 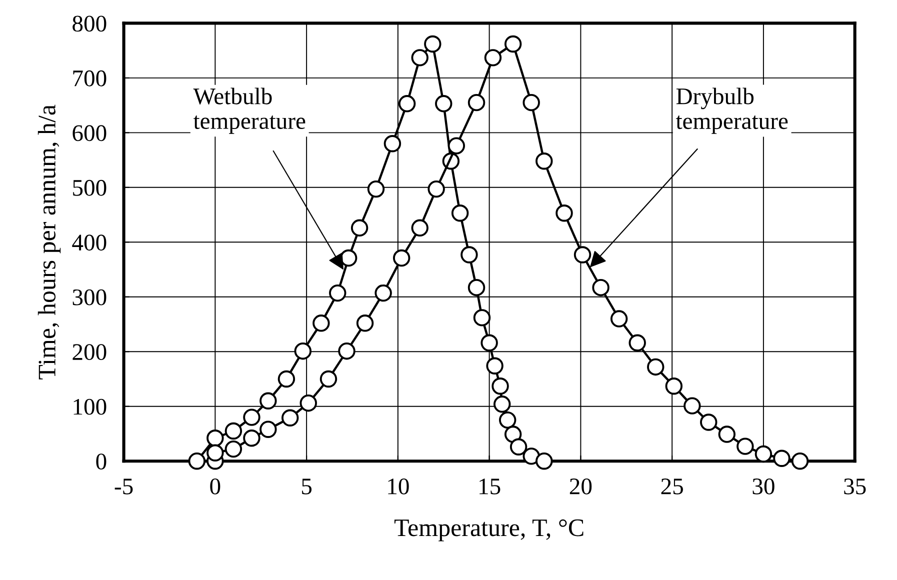 What do you see at coordinates (89, 188) in the screenshot?
I see `y-tick-label: 500` at bounding box center [89, 188].